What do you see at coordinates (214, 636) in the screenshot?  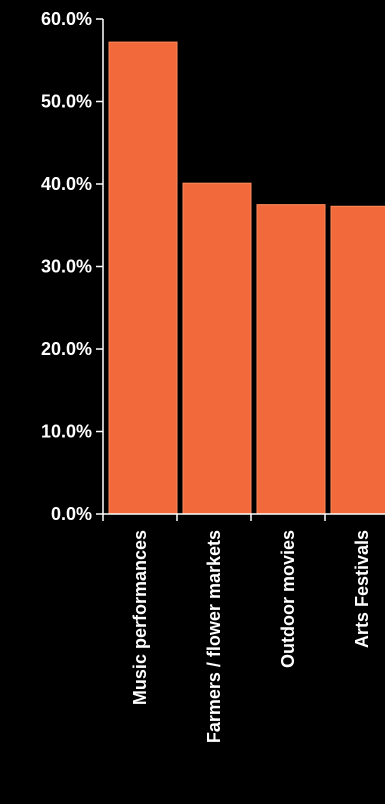 I see `x-tick-label: Farmers / flower markets` at bounding box center [214, 636].